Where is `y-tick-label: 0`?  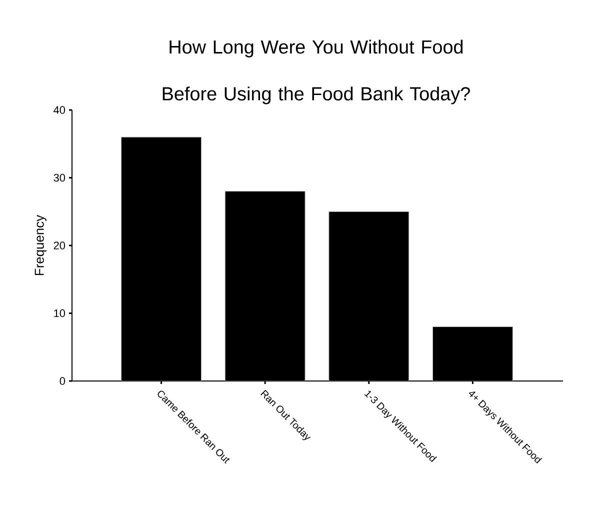 y-tick-label: 0 is located at coordinates (63, 381).